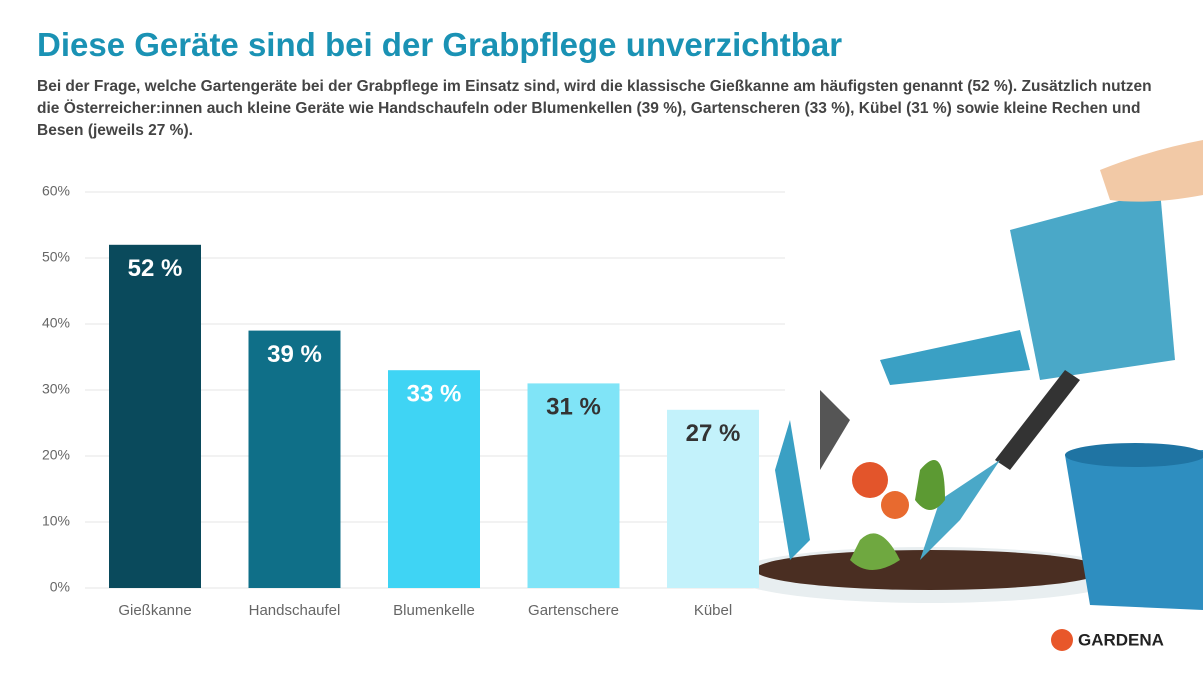 This screenshot has width=1203, height=677. What do you see at coordinates (154, 610) in the screenshot?
I see `x-tick-label: Gießkanne` at bounding box center [154, 610].